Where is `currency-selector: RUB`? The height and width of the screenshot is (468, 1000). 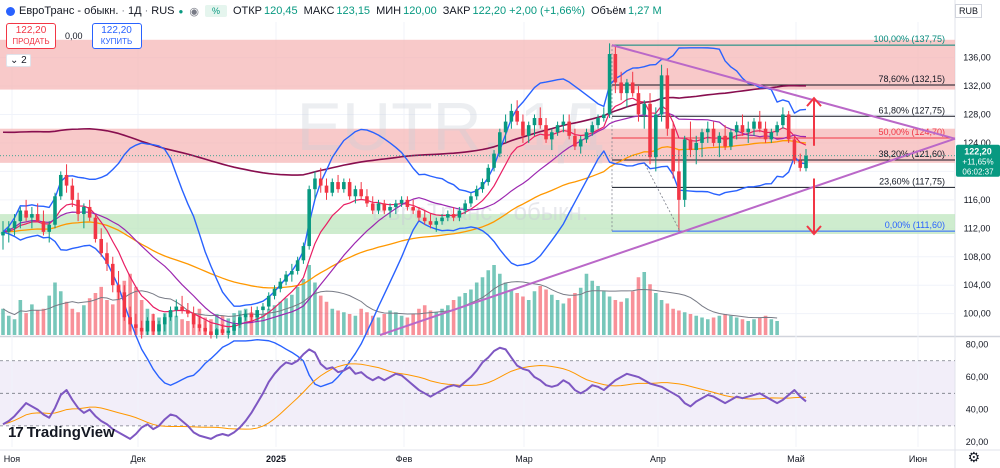
currency-selector: RUB is located at coordinates (968, 11).